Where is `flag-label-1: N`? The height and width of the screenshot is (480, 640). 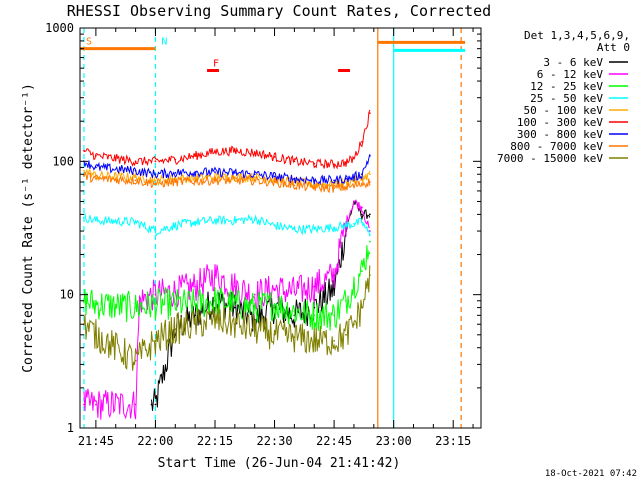 flag-label-1: N is located at coordinates (164, 42).